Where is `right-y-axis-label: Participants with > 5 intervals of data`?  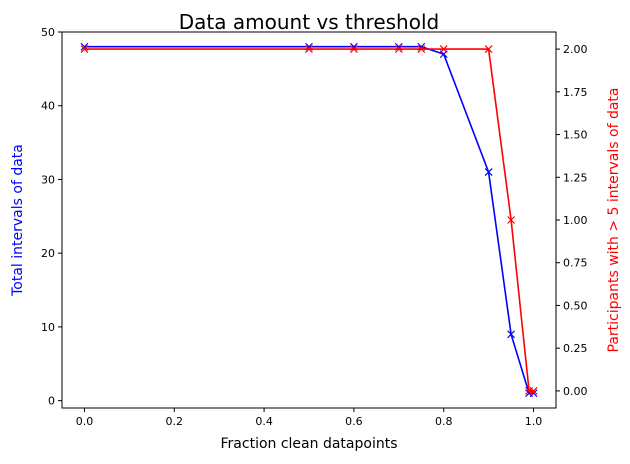 right-y-axis-label: Participants with > 5 intervals of data is located at coordinates (614, 220).